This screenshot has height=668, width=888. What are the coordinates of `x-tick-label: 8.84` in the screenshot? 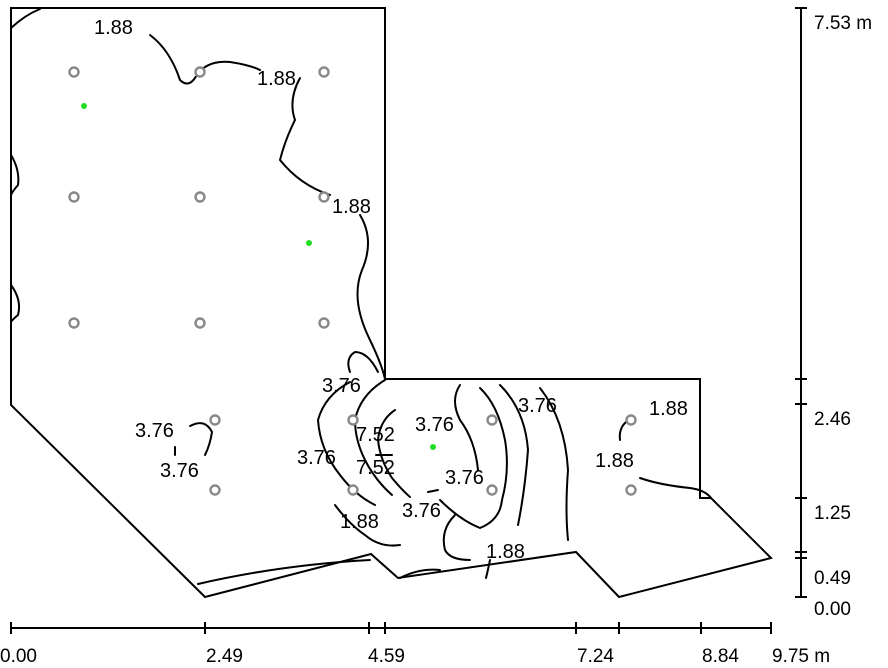 It's located at (720, 656).